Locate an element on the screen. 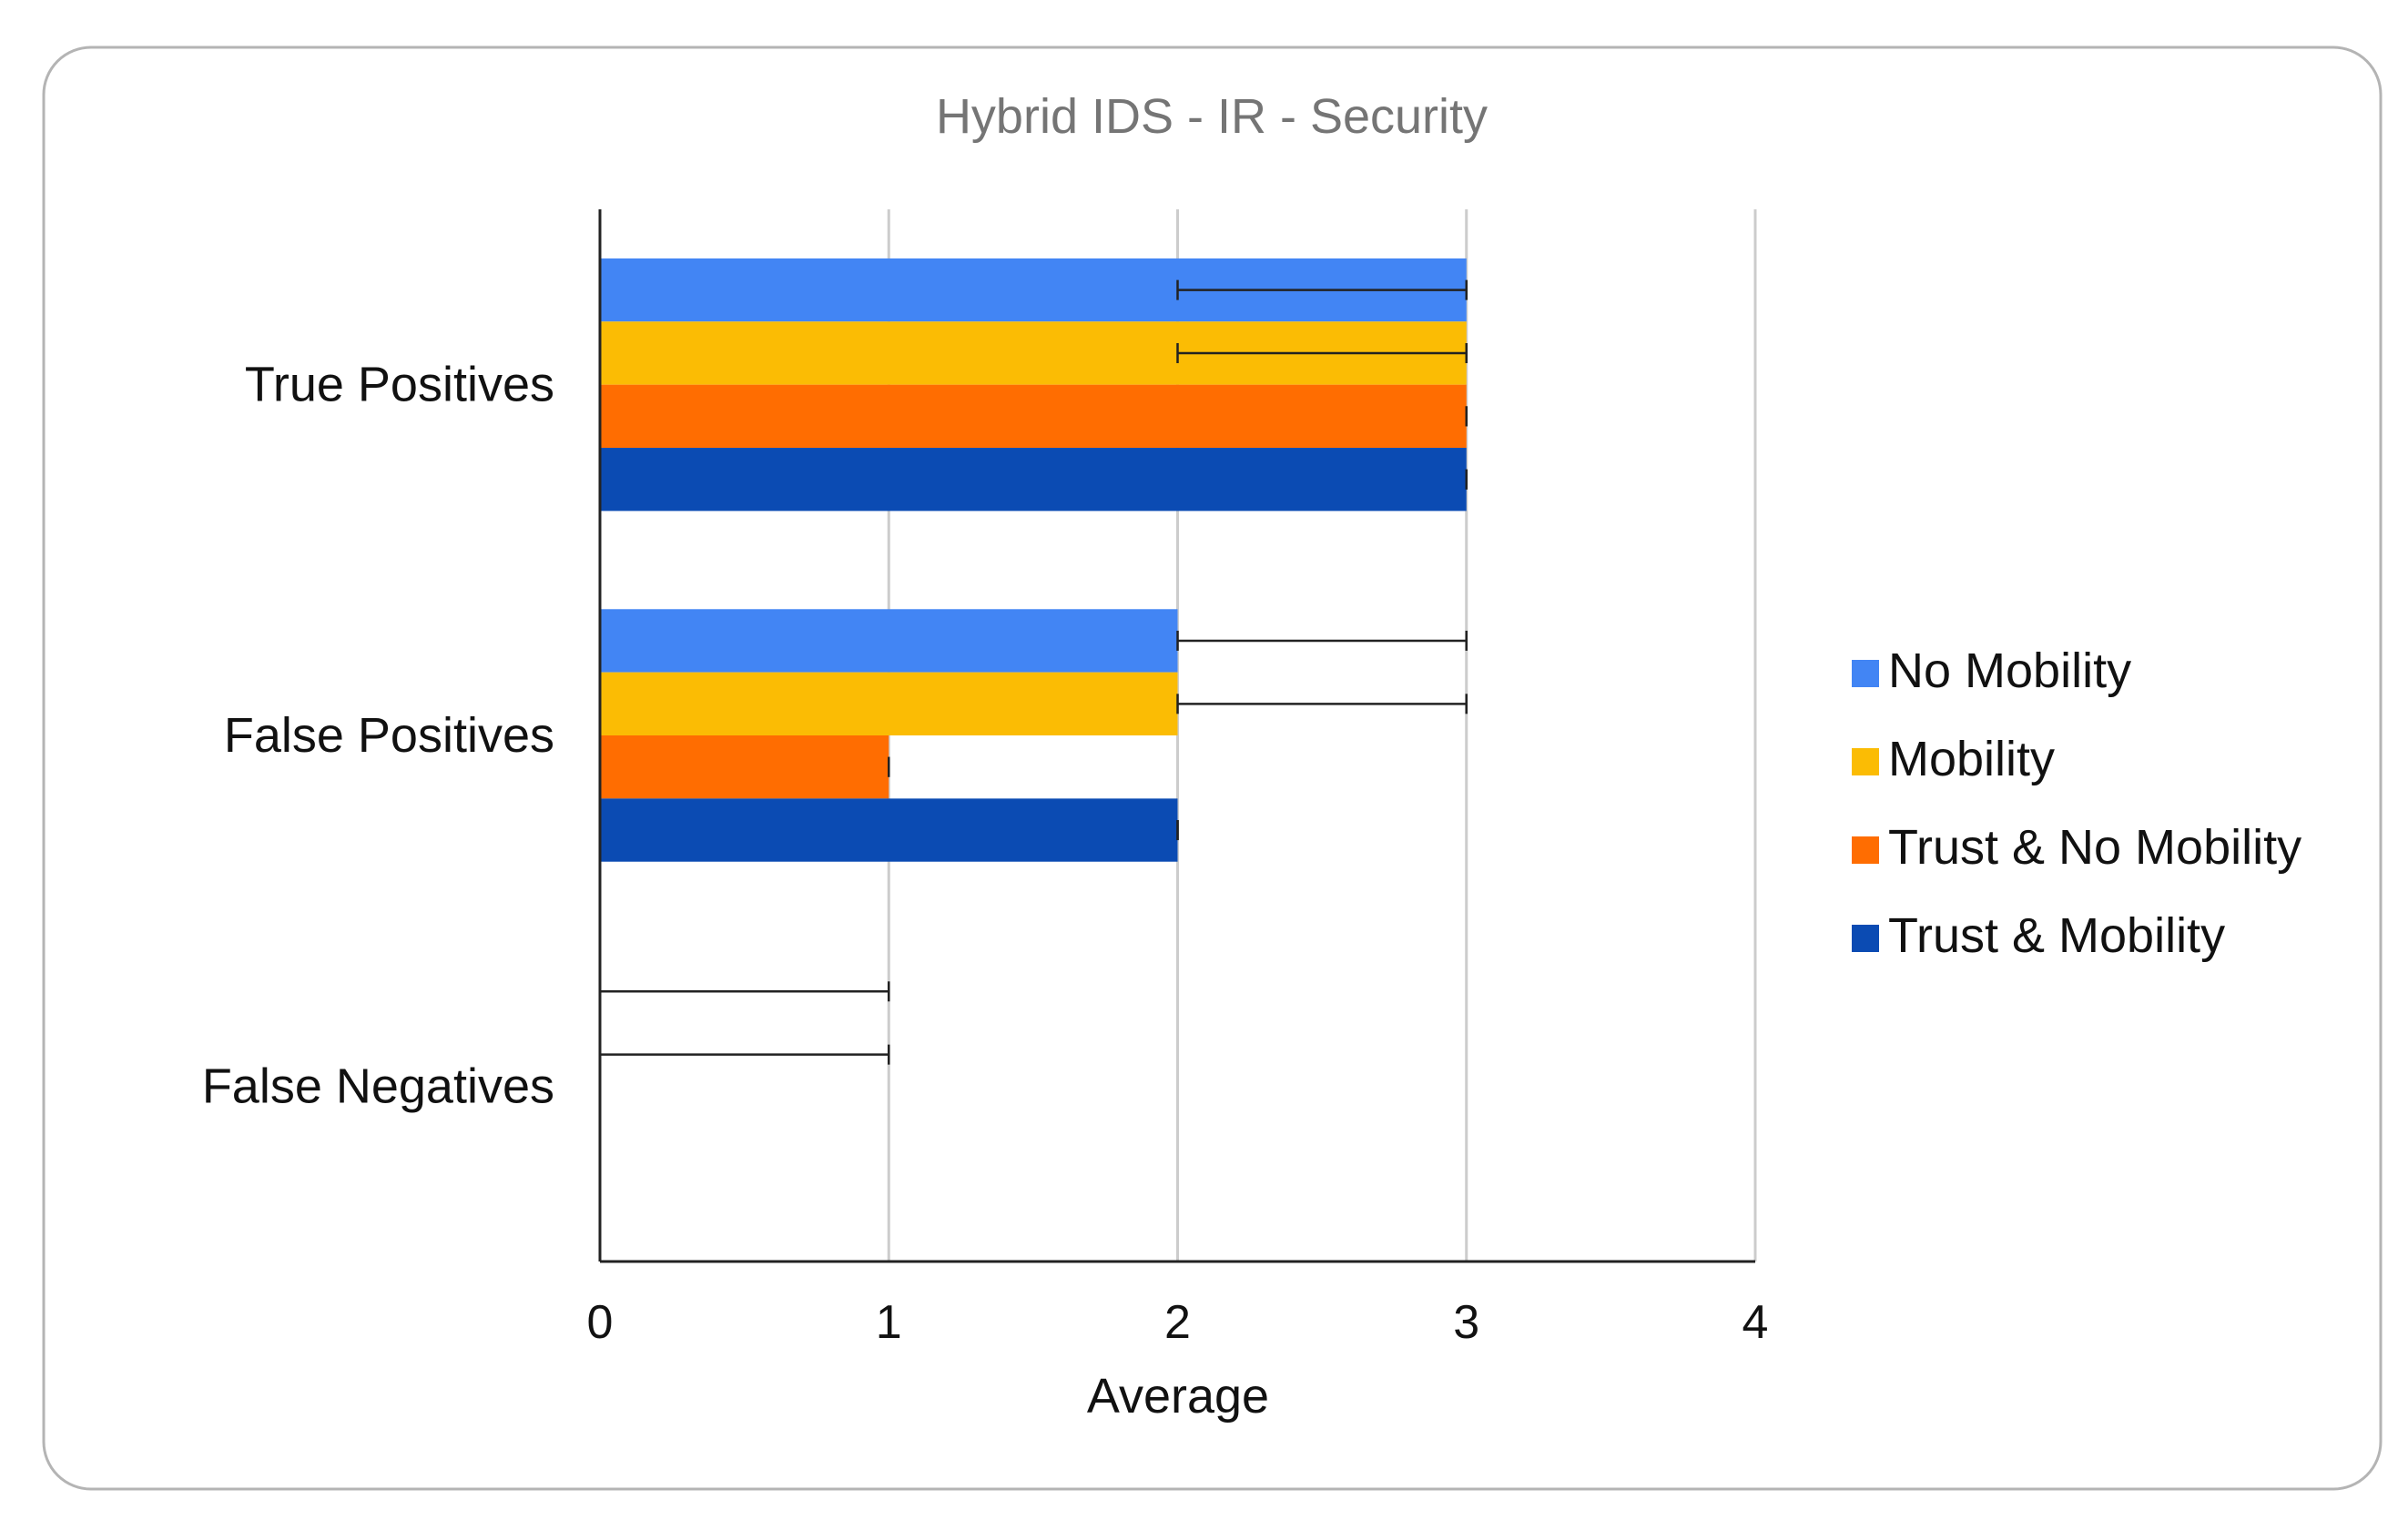 The height and width of the screenshot is (1530, 2408). category-label-2: False Negatives is located at coordinates (378, 1086).